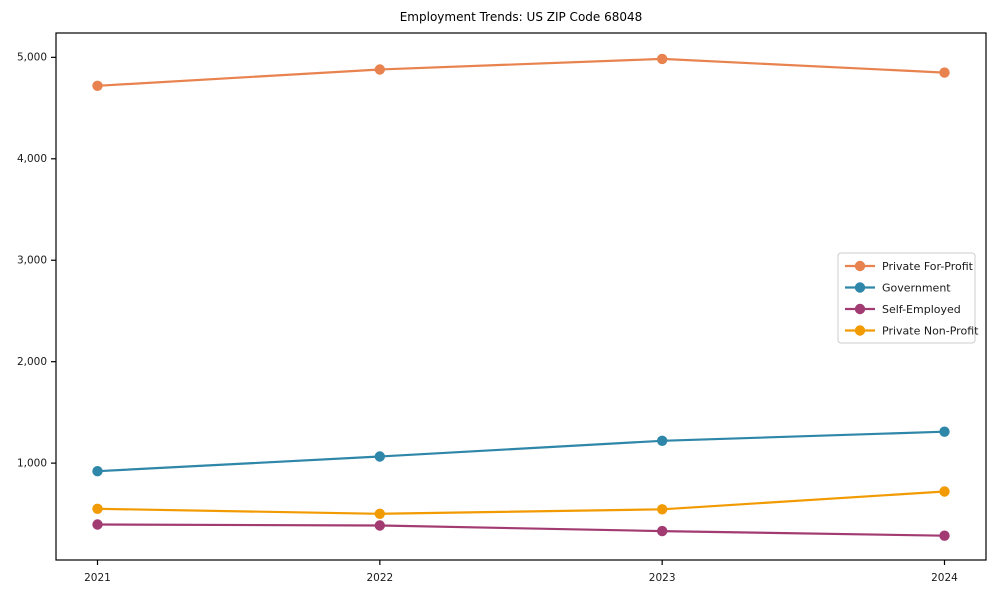 Image resolution: width=1000 pixels, height=600 pixels. What do you see at coordinates (521, 17) in the screenshot?
I see `chart-title: Employment Trends: US ZIP Code 68048` at bounding box center [521, 17].